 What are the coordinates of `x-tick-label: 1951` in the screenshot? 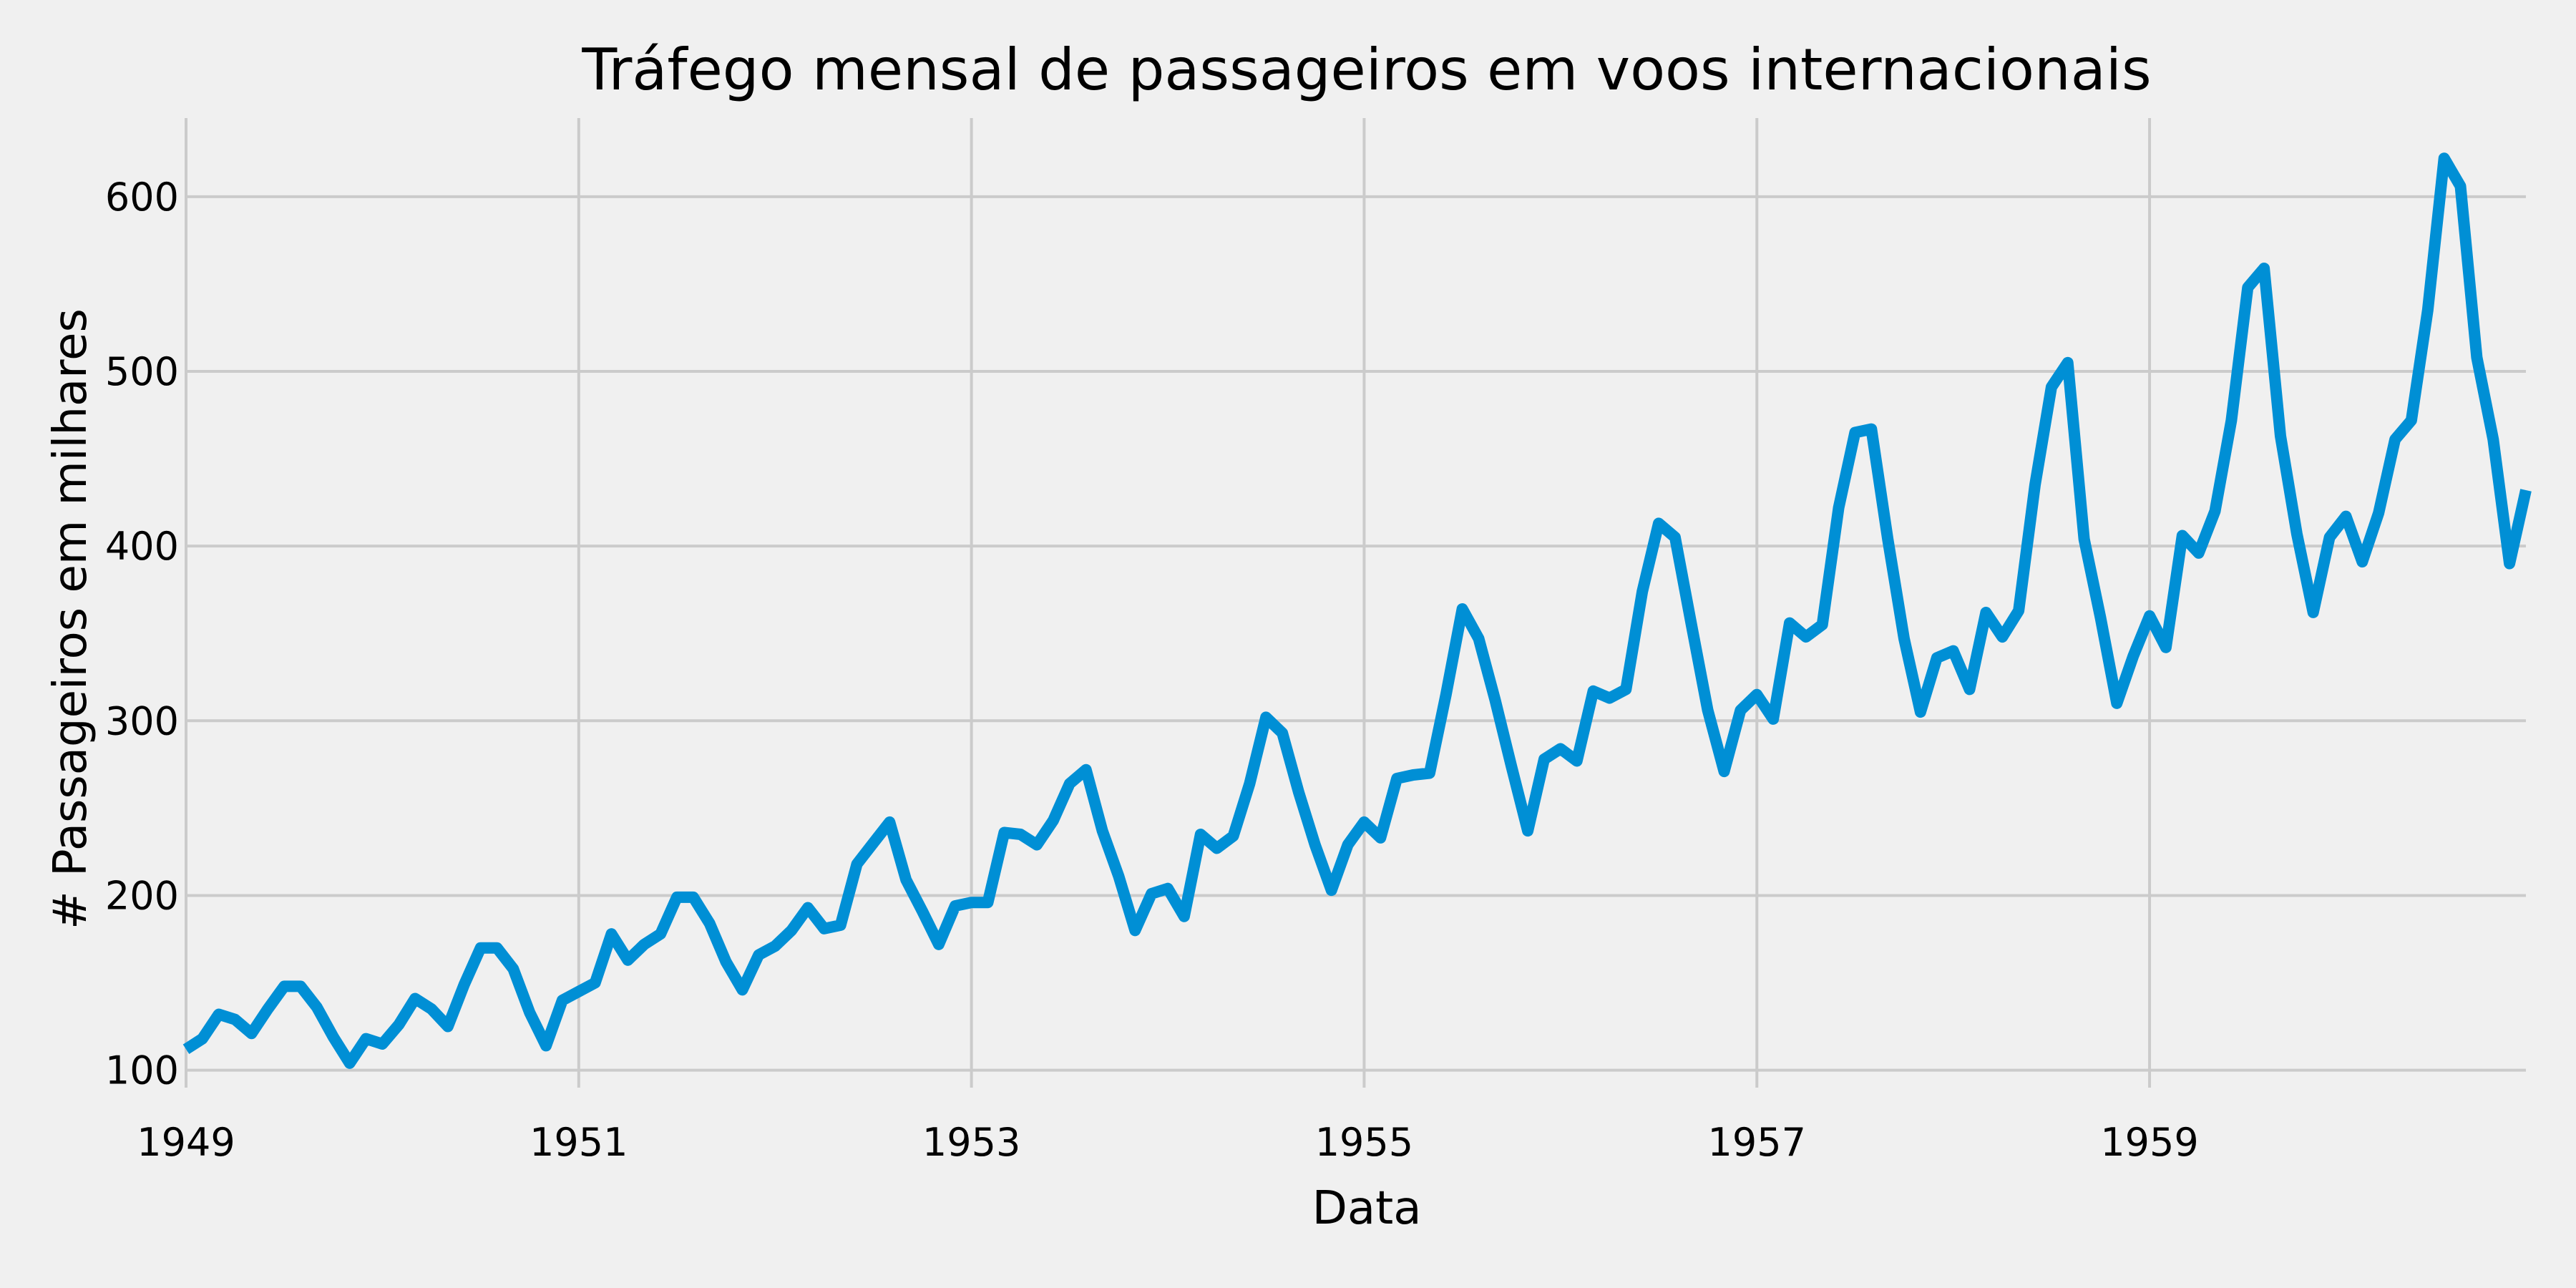 It's located at (579, 1142).